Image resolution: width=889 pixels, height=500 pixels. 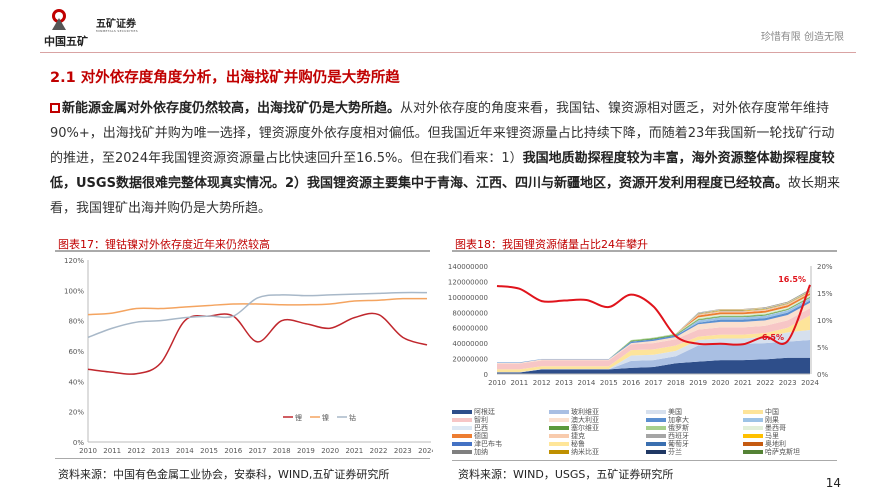 I want to click on x-tick-label: 2020, so click(x=721, y=383).